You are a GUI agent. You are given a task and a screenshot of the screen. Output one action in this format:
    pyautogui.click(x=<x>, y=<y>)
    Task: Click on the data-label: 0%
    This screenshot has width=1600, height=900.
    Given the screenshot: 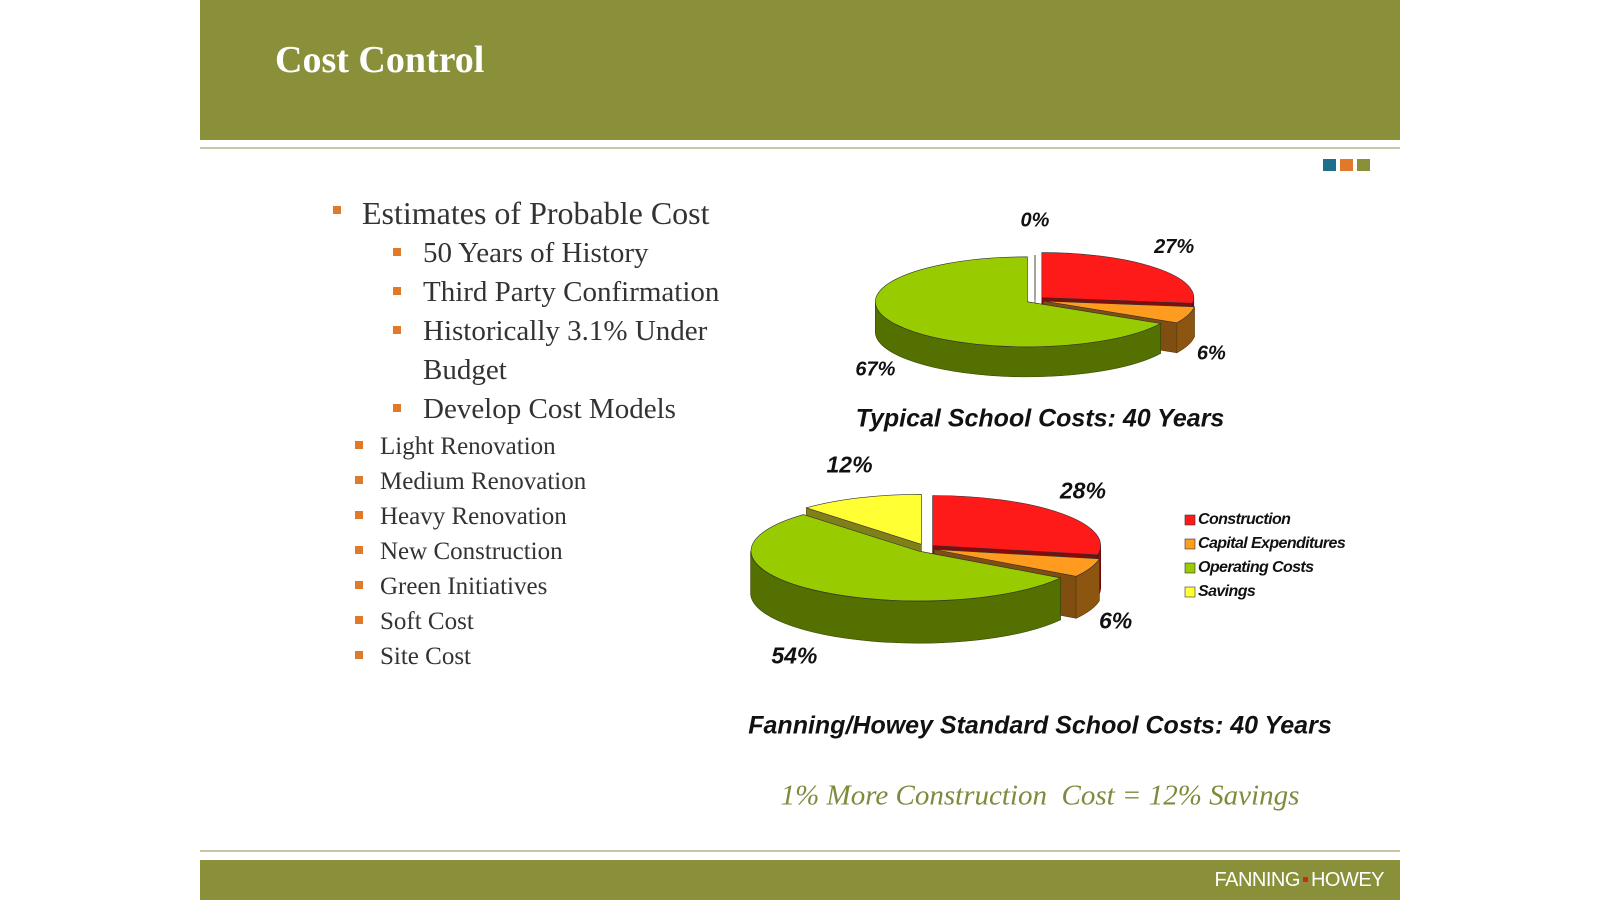 What is the action you would take?
    pyautogui.click(x=1035, y=221)
    